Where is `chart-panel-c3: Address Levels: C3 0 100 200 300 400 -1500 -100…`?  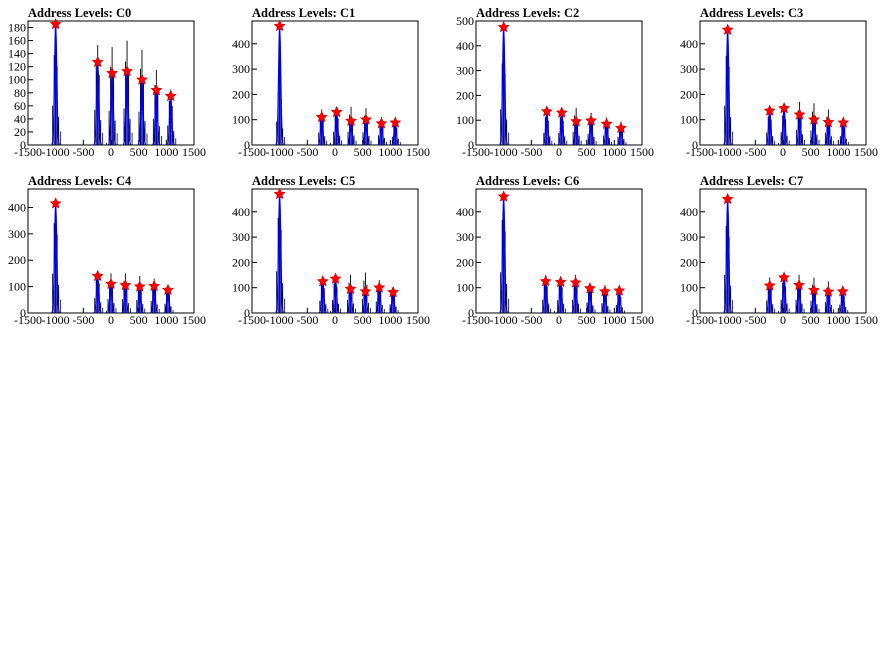
chart-panel-c3: Address Levels: C3 0 100 200 300 400 -1500 -100… is located at coordinates (779, 82).